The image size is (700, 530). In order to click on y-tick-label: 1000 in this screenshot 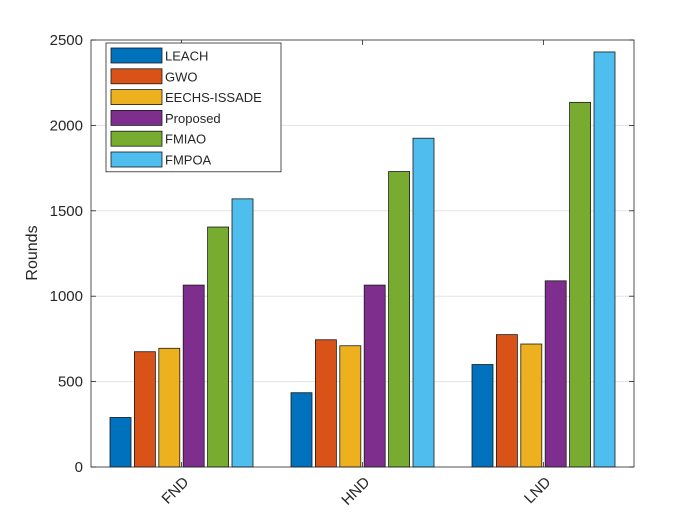, I will do `click(66, 296)`.